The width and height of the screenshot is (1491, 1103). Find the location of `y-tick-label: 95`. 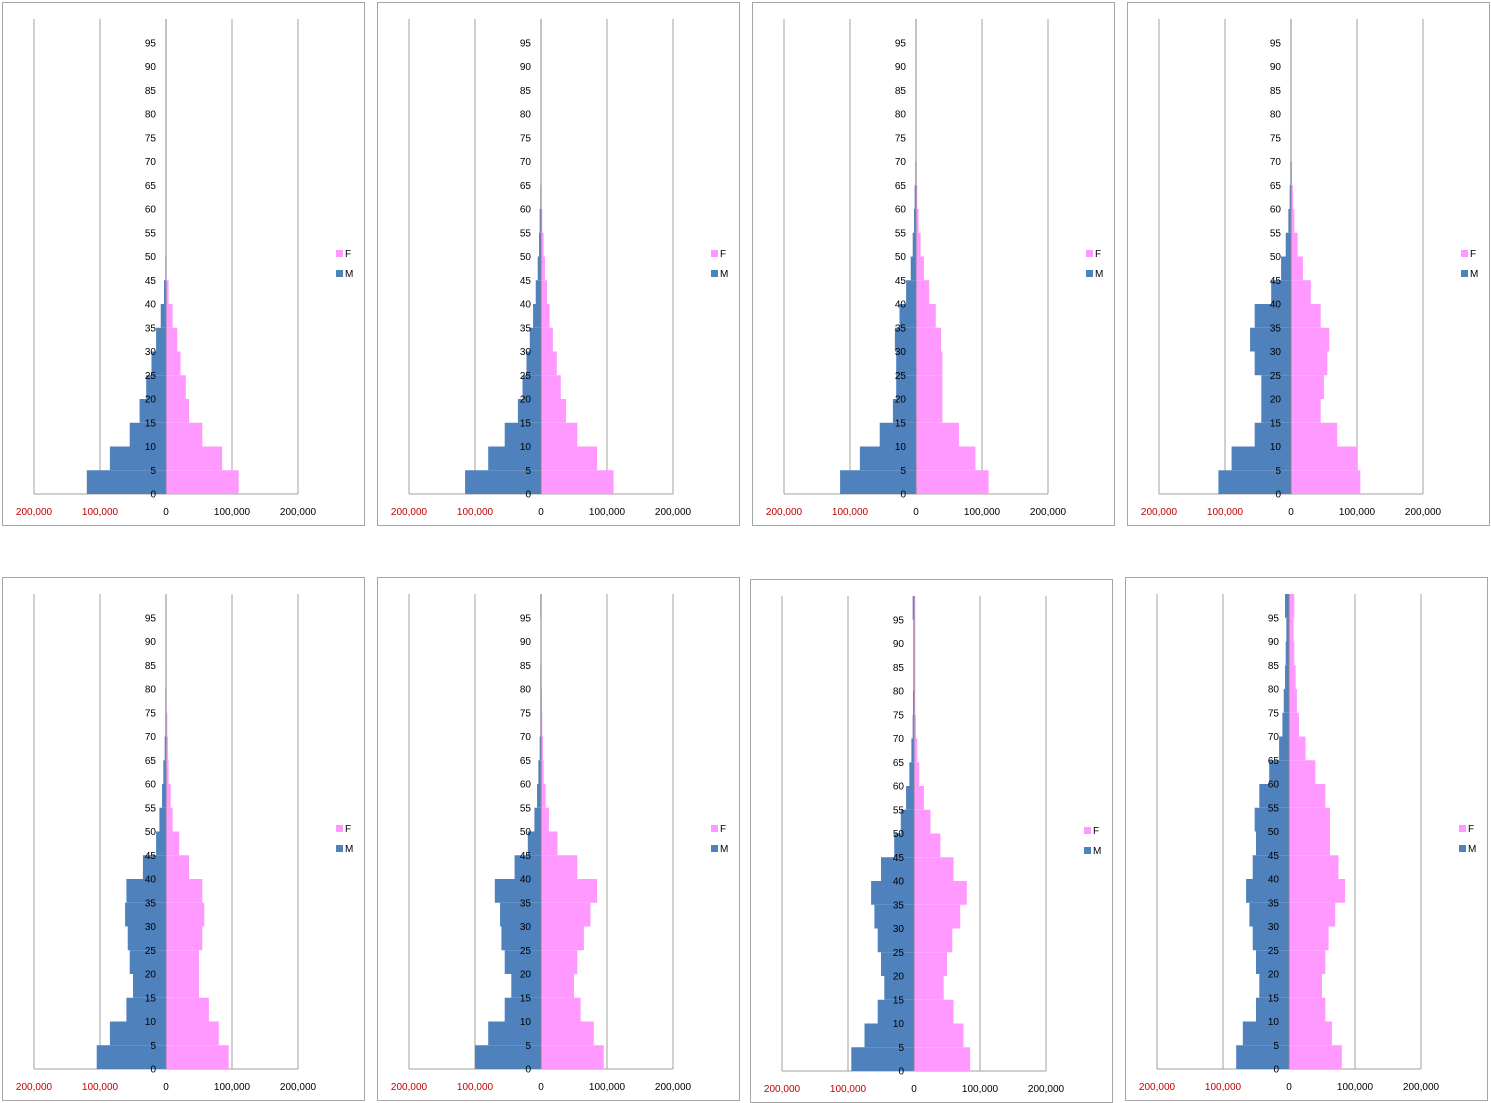

y-tick-label: 95 is located at coordinates (526, 618).